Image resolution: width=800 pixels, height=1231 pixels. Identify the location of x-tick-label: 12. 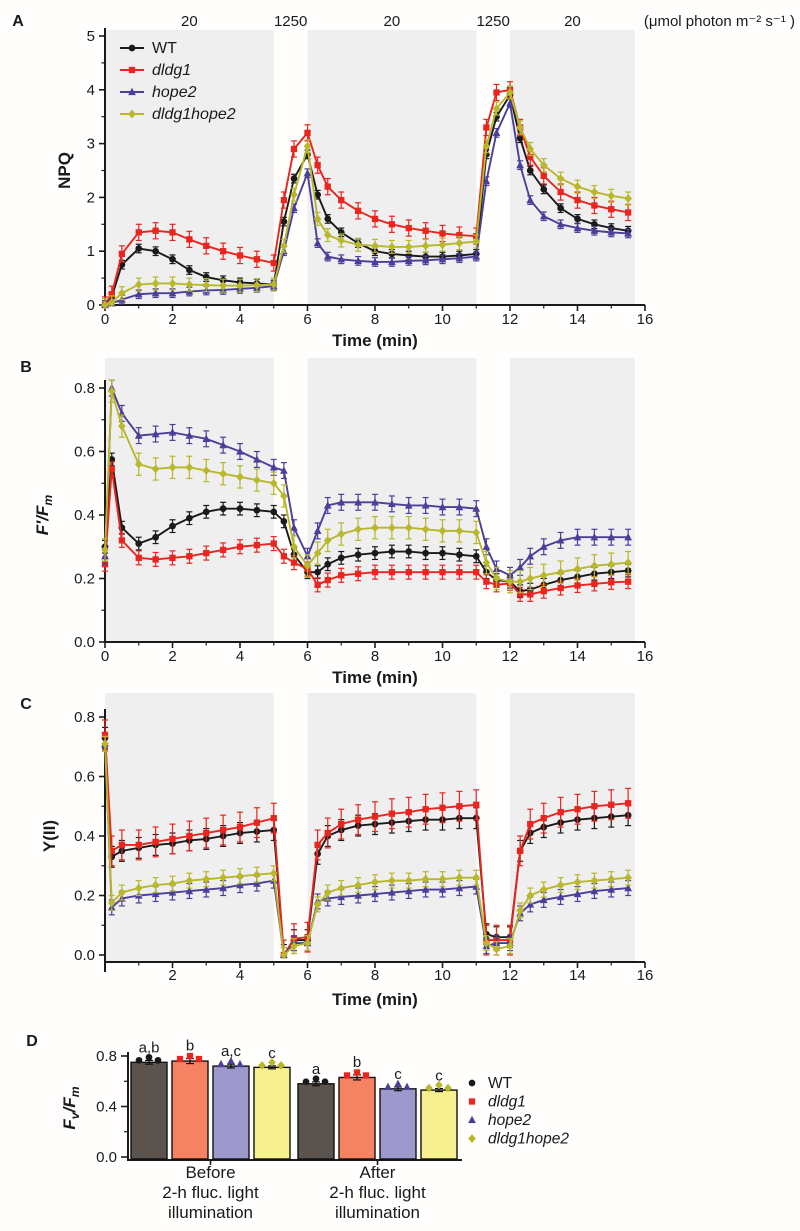
(510, 319).